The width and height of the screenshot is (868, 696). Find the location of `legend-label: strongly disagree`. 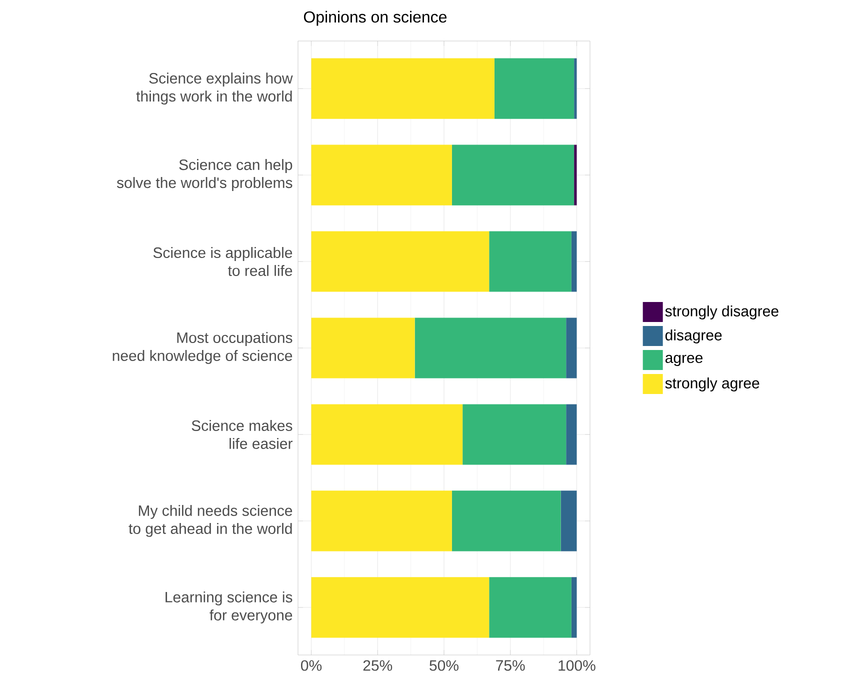

legend-label: strongly disagree is located at coordinates (721, 312).